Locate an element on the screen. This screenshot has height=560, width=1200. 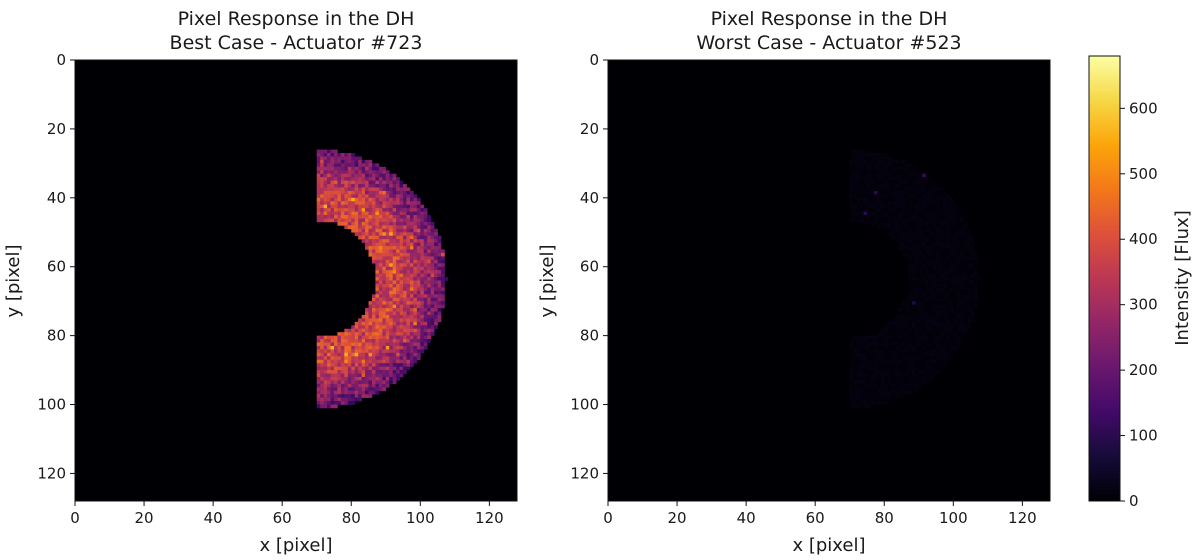
y-tick-label: 120 is located at coordinates (51, 473).